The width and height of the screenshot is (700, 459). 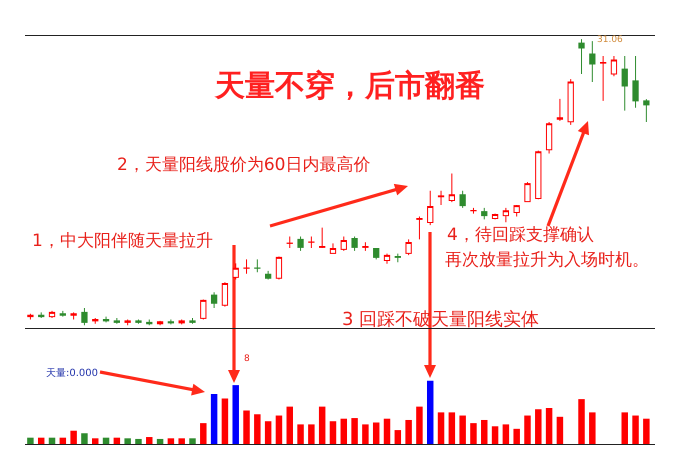 I want to click on text: 天量不穿，后市翻番, so click(x=349, y=86).